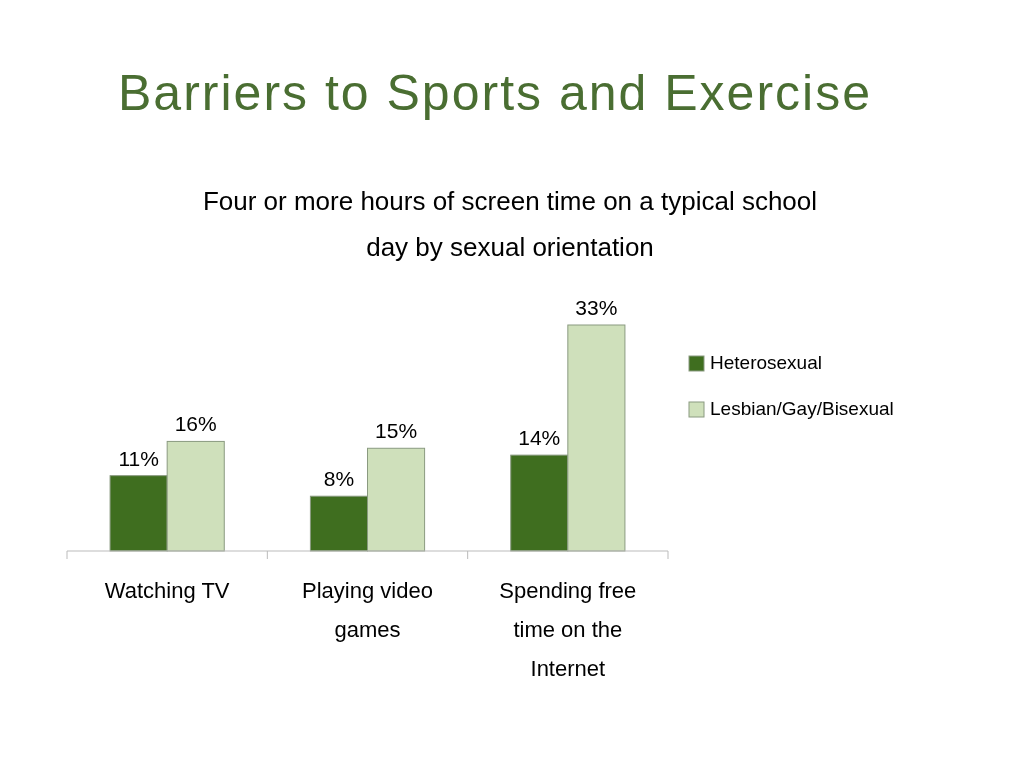 This screenshot has height=768, width=1024. What do you see at coordinates (510, 224) in the screenshot?
I see `chart-subtitle: Four or more hours of screen time on a typical school day by sexual orientation` at bounding box center [510, 224].